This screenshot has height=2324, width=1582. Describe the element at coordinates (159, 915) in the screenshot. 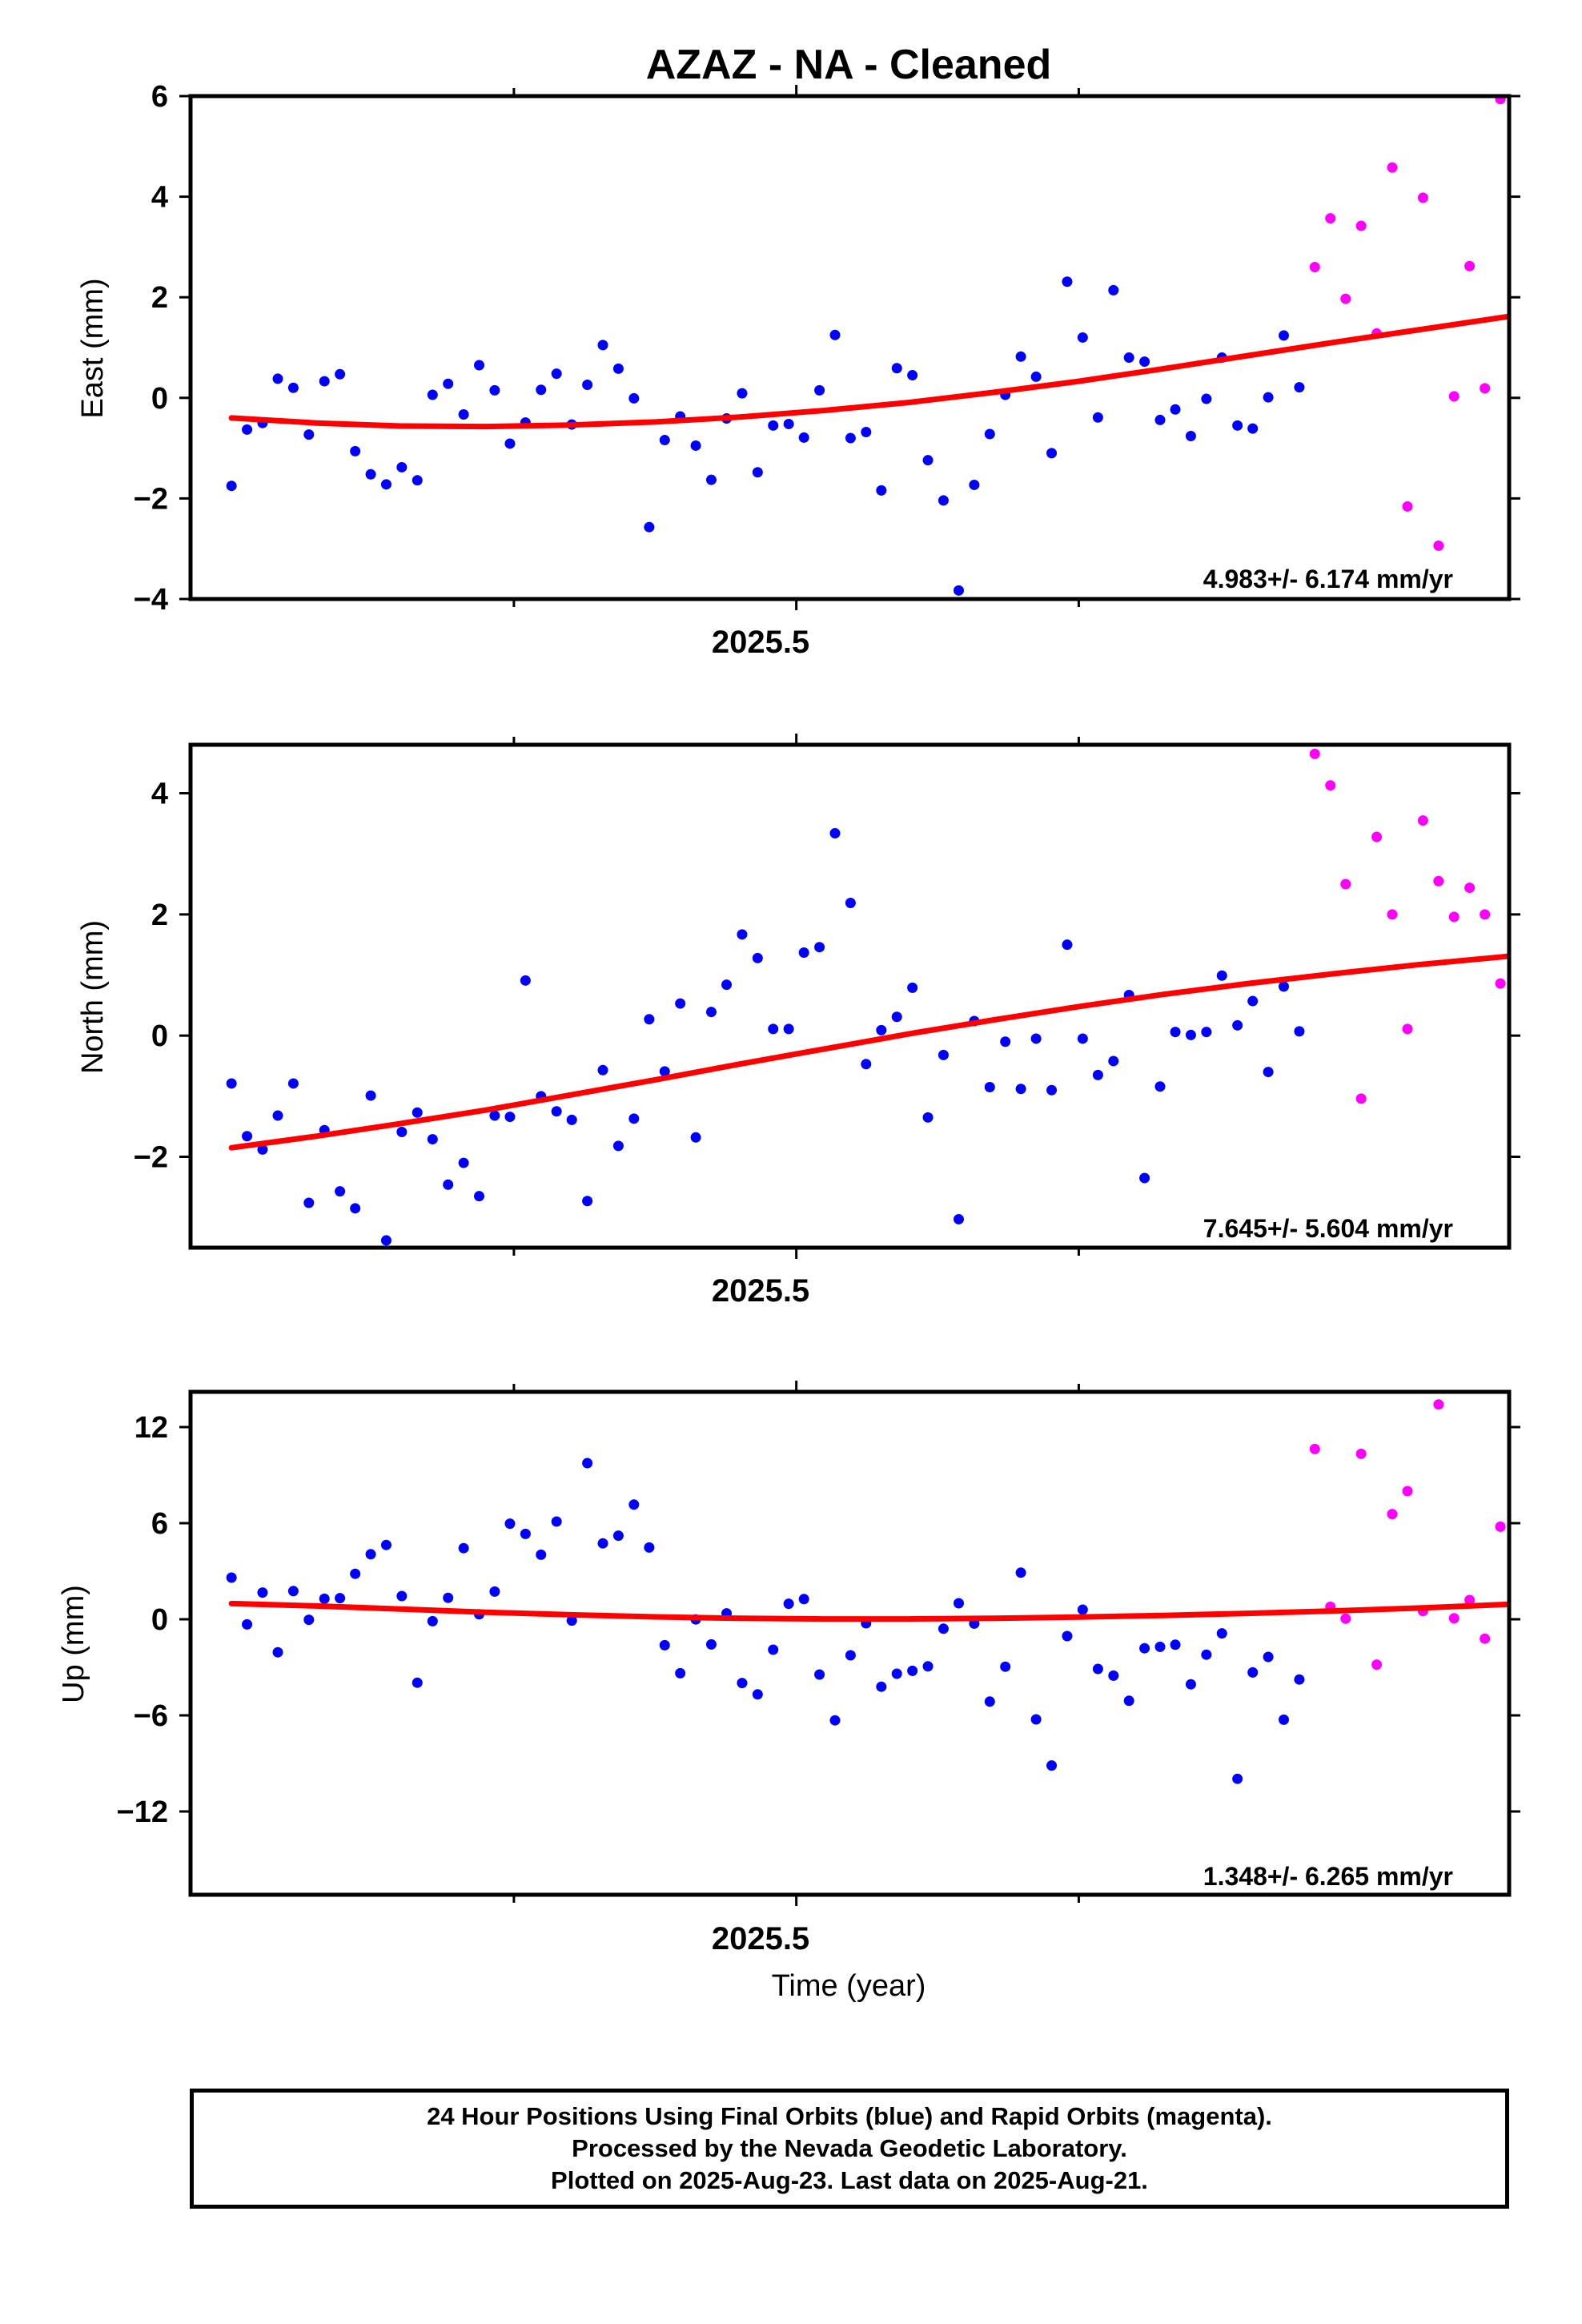

I see `north-ytick-label: 2` at that location.